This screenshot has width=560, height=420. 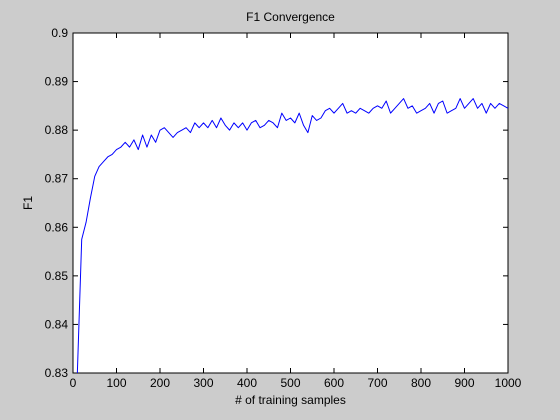 I want to click on y-tick-label: 0.87, so click(x=57, y=179).